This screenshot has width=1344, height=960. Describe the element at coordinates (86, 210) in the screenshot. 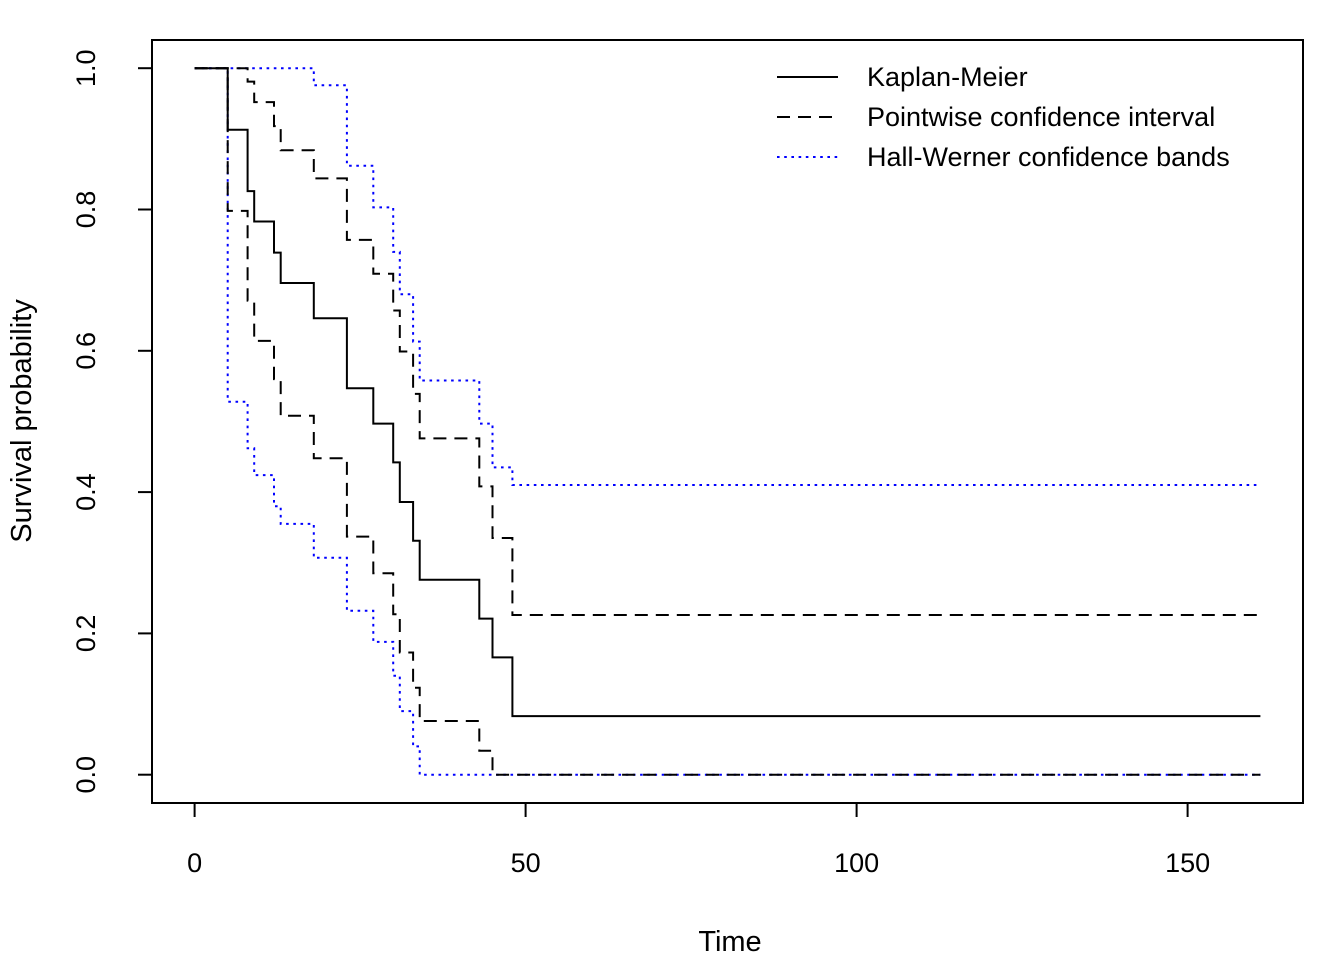

I see `y-tick-label-0.8: 0.8` at that location.